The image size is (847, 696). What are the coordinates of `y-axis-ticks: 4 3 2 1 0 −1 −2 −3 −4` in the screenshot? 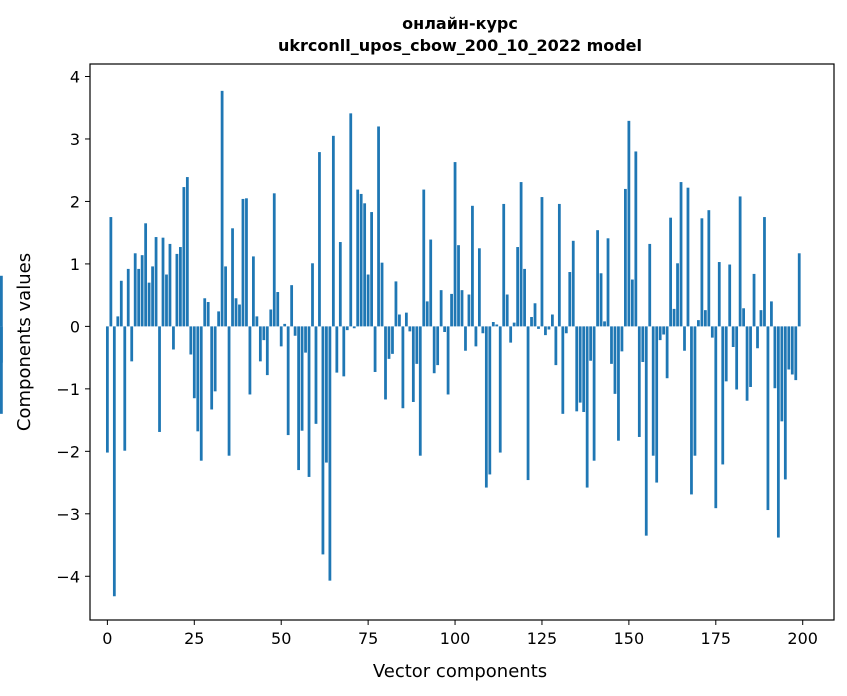 It's located at (73, 326).